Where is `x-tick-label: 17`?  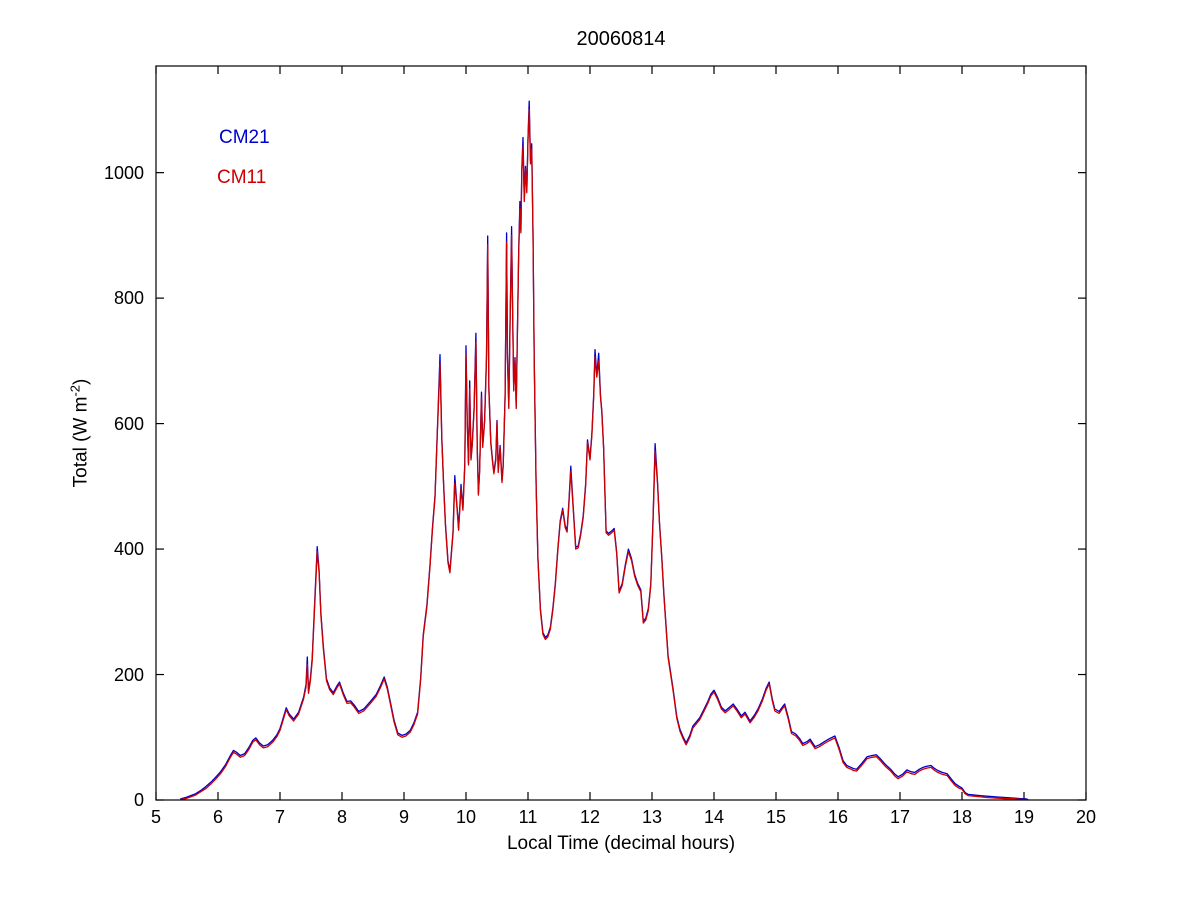
x-tick-label: 17 is located at coordinates (900, 817).